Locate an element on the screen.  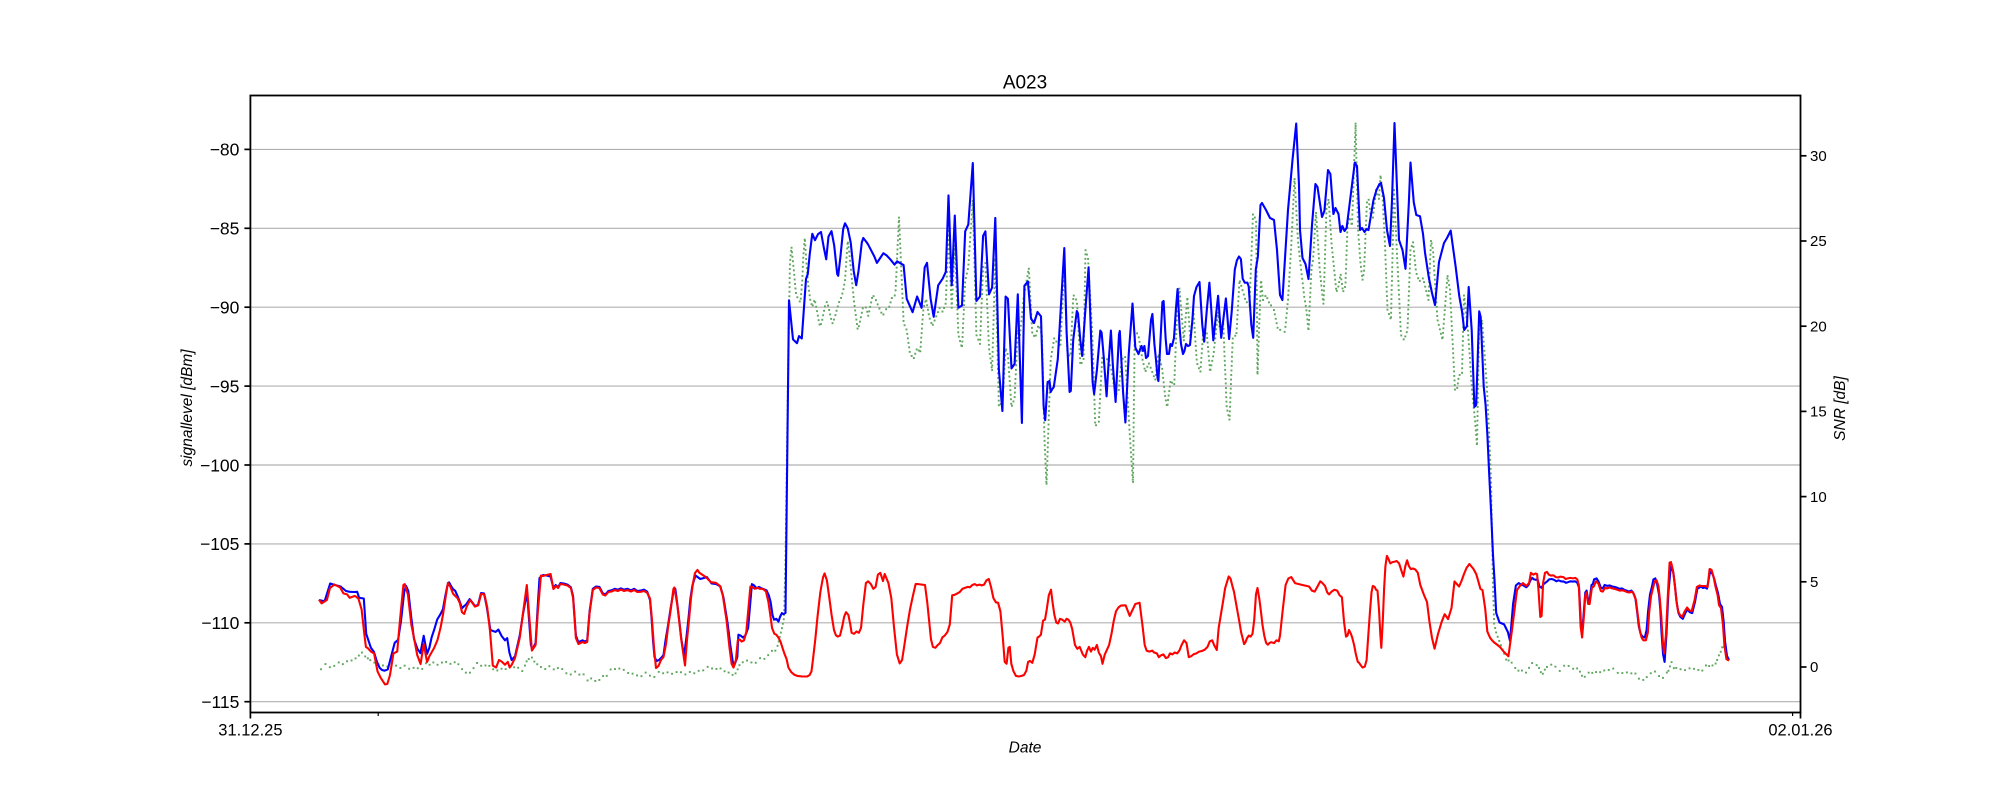
svg-text: 20 is located at coordinates (1818, 326).